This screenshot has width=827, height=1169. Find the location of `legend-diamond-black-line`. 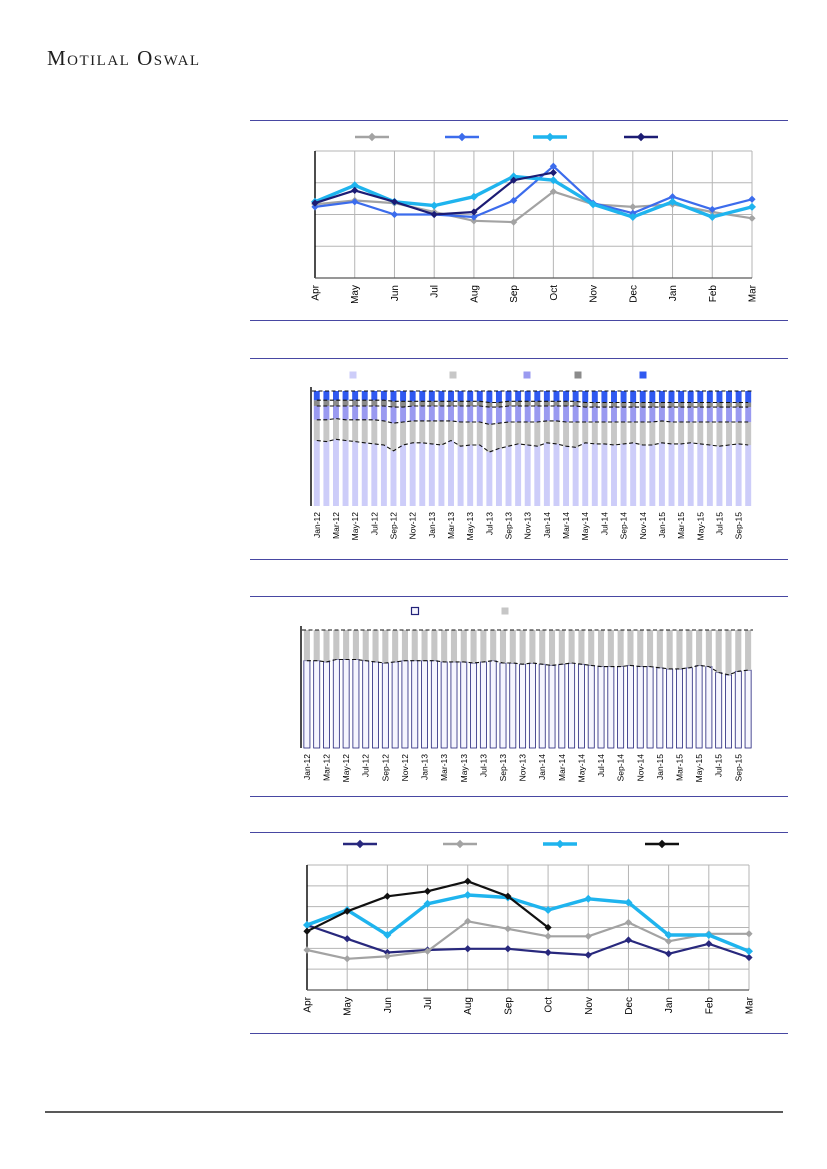

legend-diamond-black-line is located at coordinates (662, 844).